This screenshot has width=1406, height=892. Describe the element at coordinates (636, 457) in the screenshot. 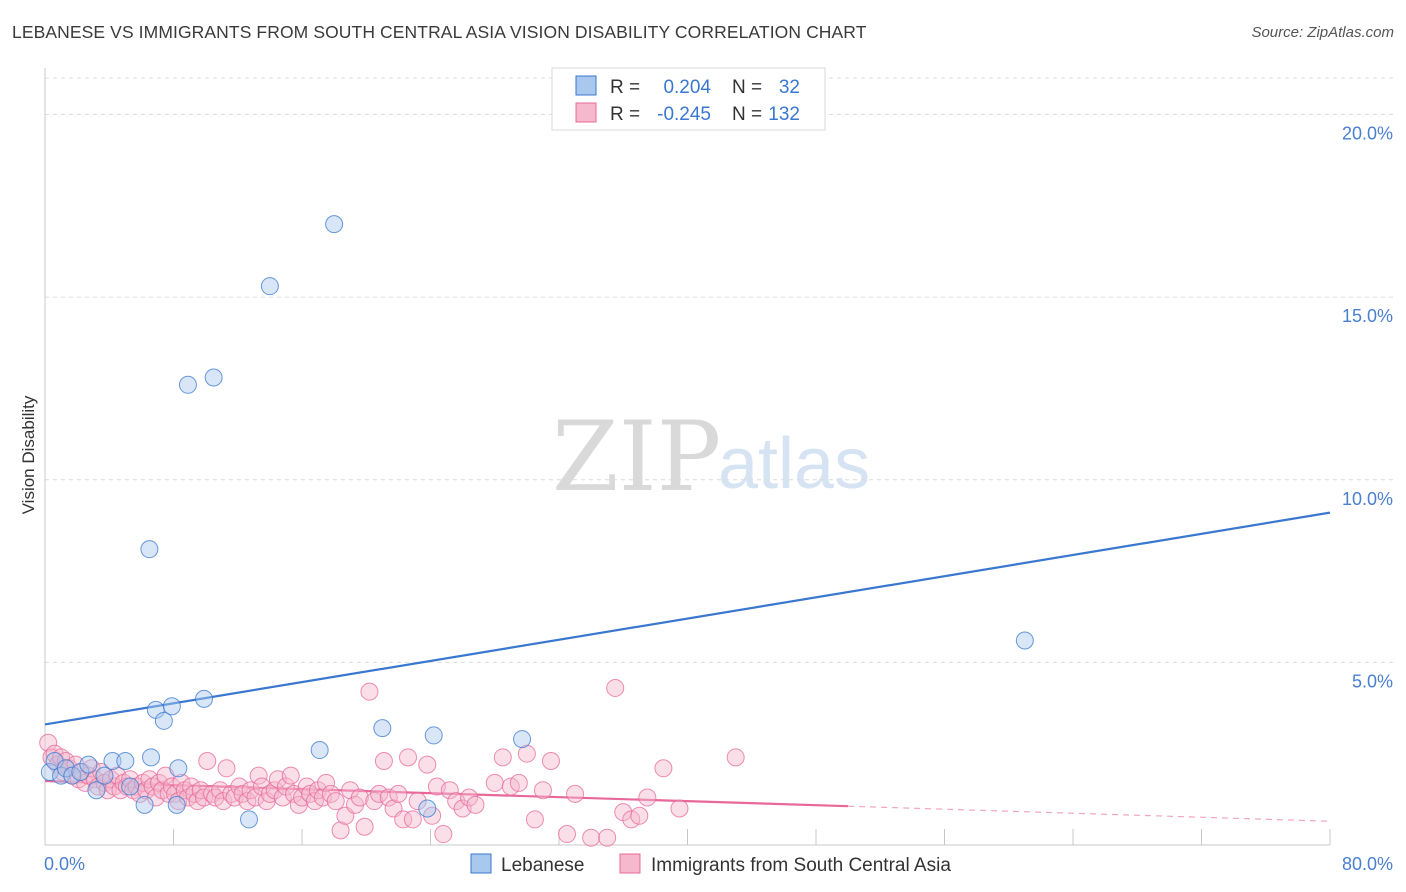

I see `watermark-zip: ZIP` at that location.